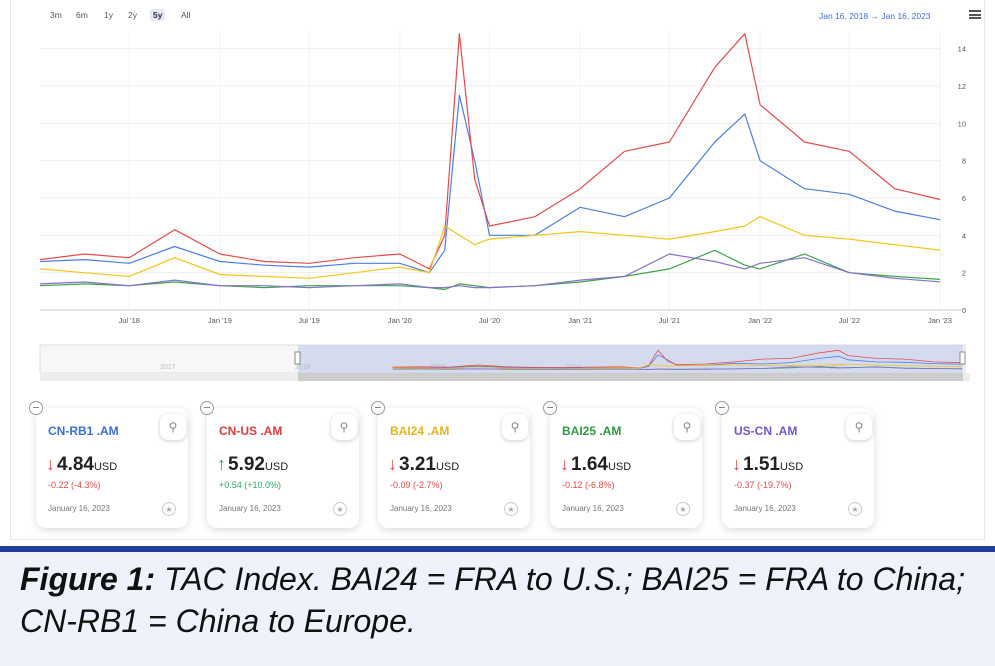 The height and width of the screenshot is (666, 995). What do you see at coordinates (849, 320) in the screenshot?
I see `x-tick-label: Jul '22` at bounding box center [849, 320].